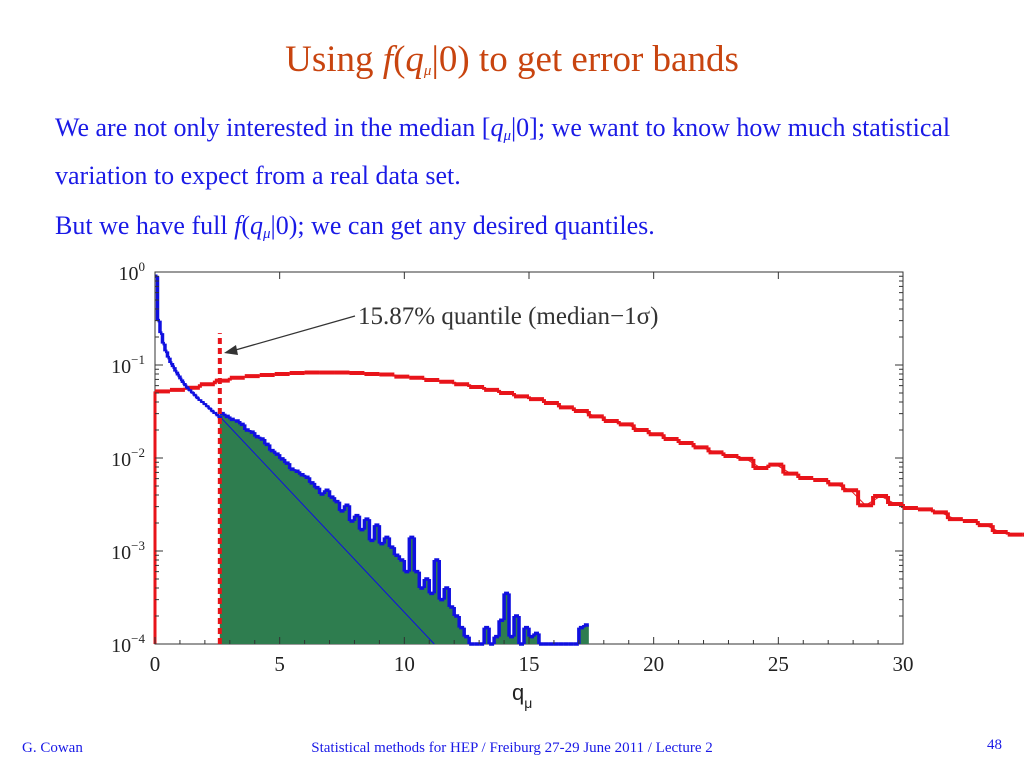 The width and height of the screenshot is (1024, 768). I want to click on tail-area, so click(404, 528).